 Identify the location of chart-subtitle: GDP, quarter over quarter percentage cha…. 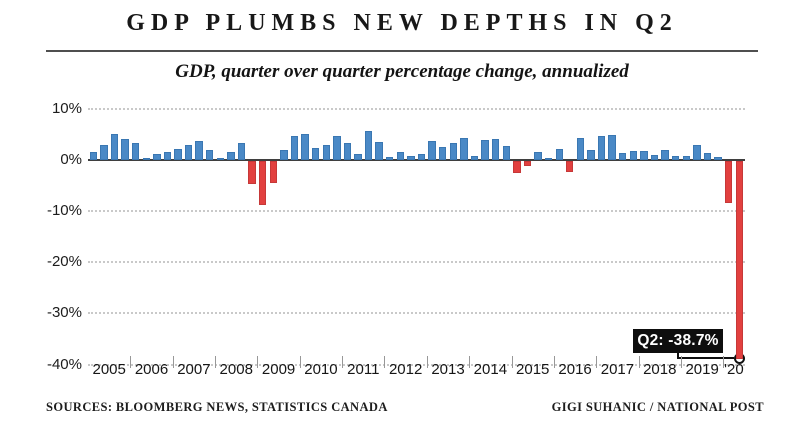
(402, 71).